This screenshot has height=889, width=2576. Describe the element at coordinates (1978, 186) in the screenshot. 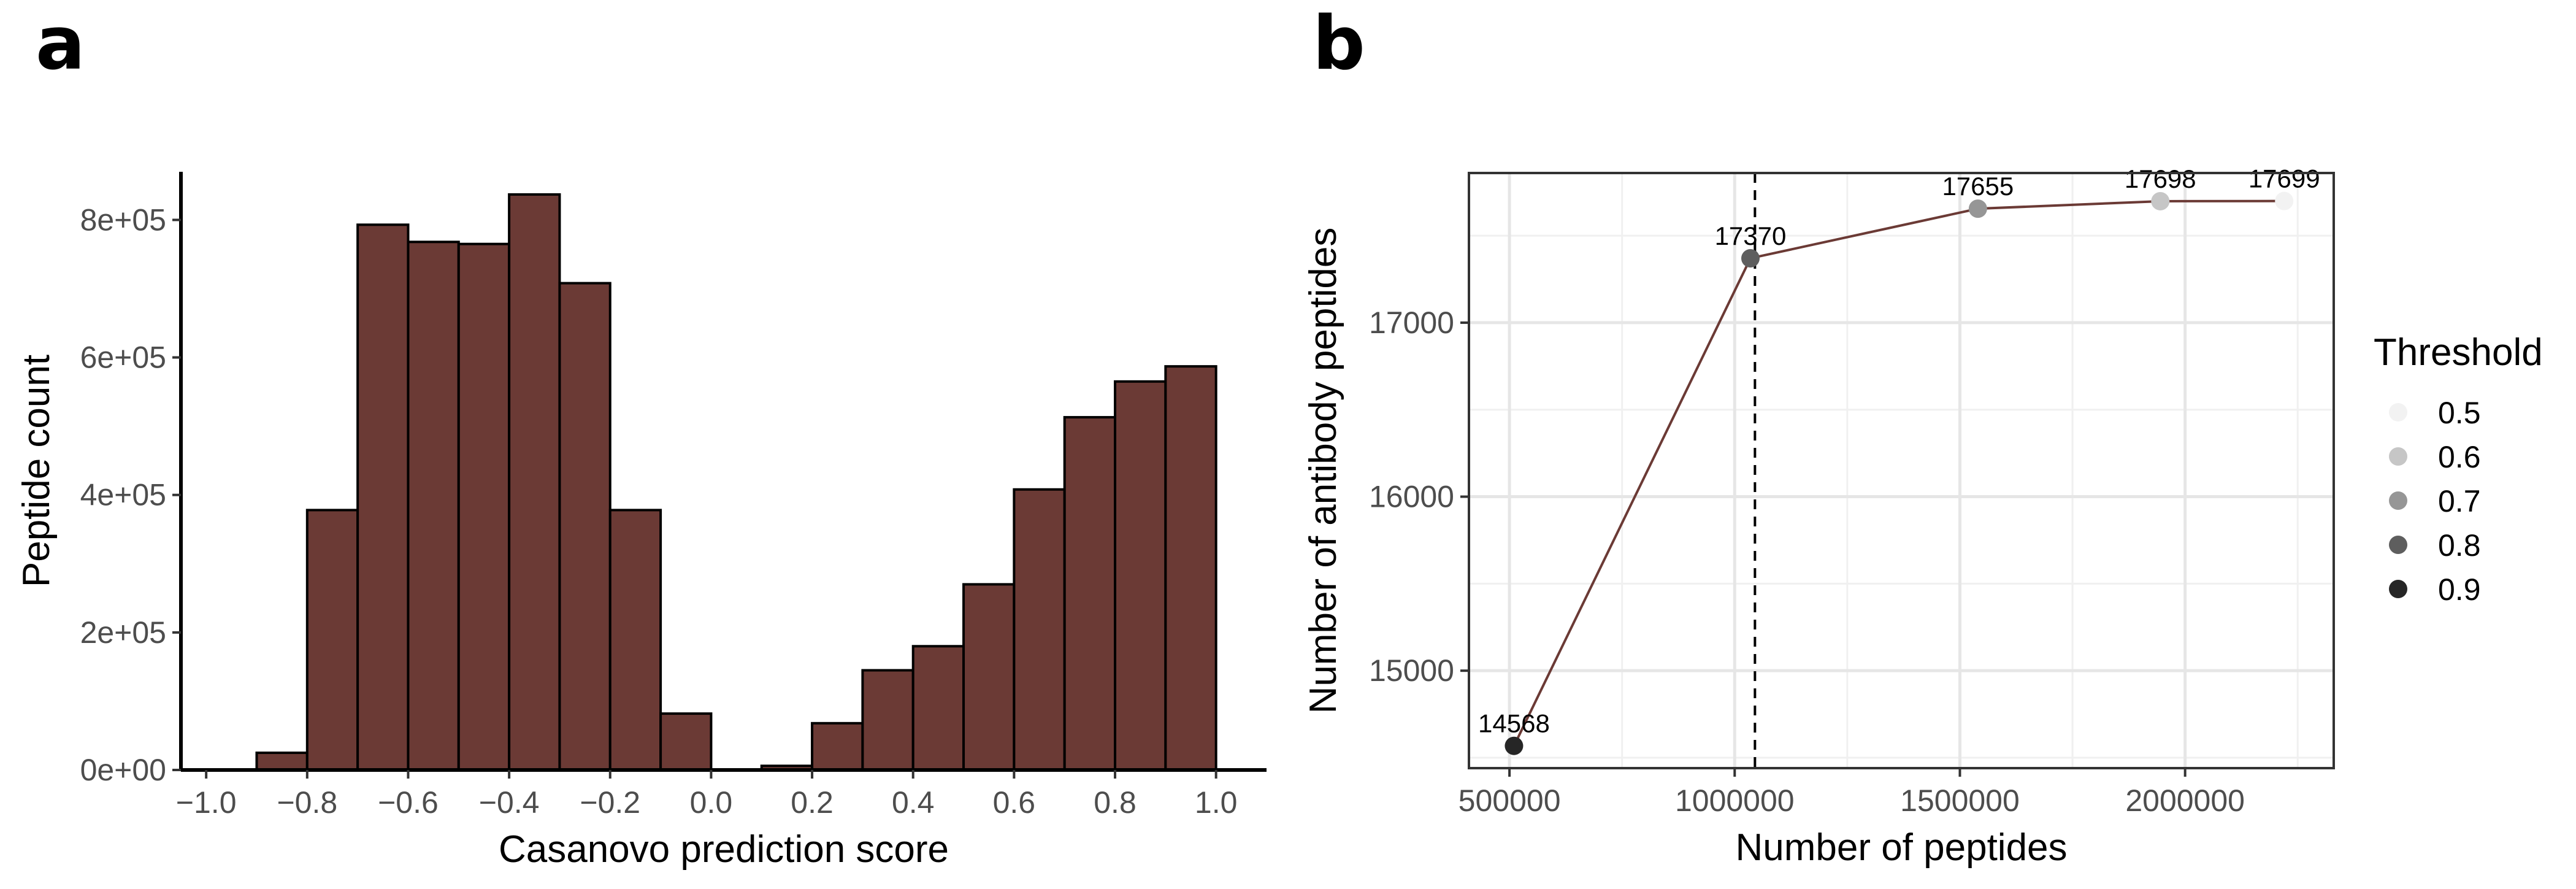

I see `data-point-label: 17655` at that location.